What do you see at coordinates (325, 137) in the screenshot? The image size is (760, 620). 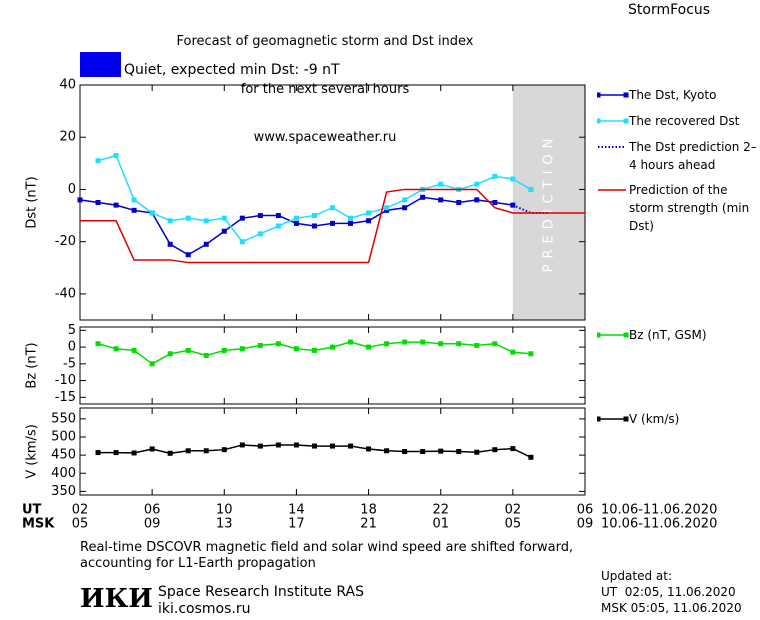 I see `title-line: www.spaceweather.ru` at bounding box center [325, 137].